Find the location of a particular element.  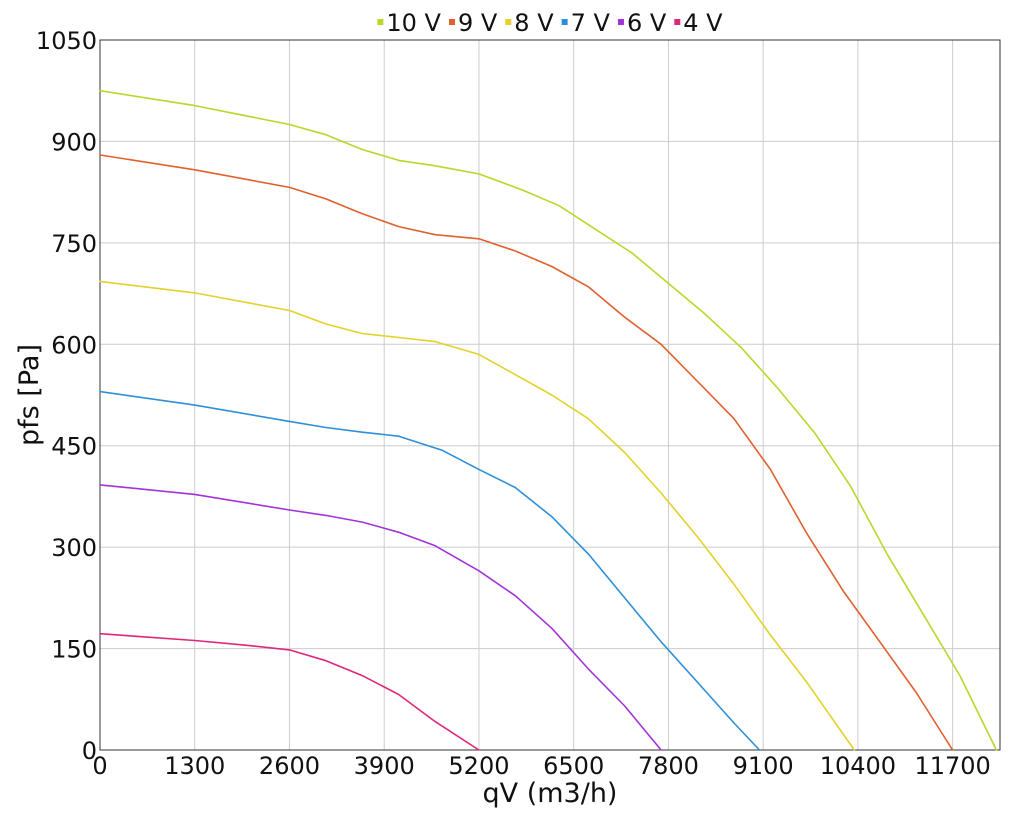

legend-label: 10 V is located at coordinates (413, 23).